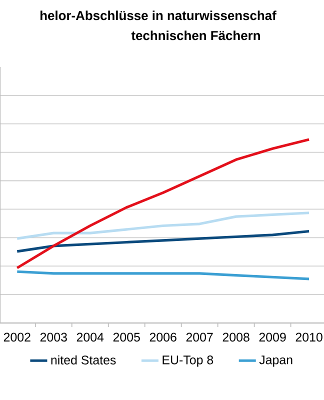  What do you see at coordinates (272, 337) in the screenshot?
I see `x-tick-label: 2009` at bounding box center [272, 337].